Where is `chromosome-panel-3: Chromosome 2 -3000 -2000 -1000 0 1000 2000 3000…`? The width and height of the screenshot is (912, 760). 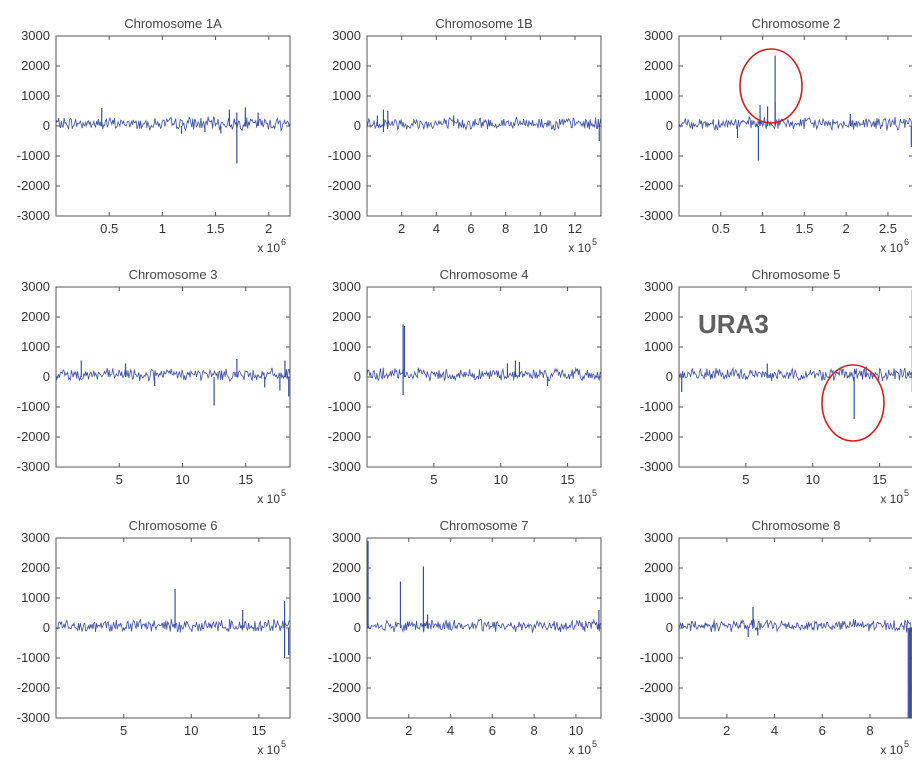 chromosome-panel-3: Chromosome 2 -3000 -2000 -1000 0 1000 2000 3000… is located at coordinates (776, 135).